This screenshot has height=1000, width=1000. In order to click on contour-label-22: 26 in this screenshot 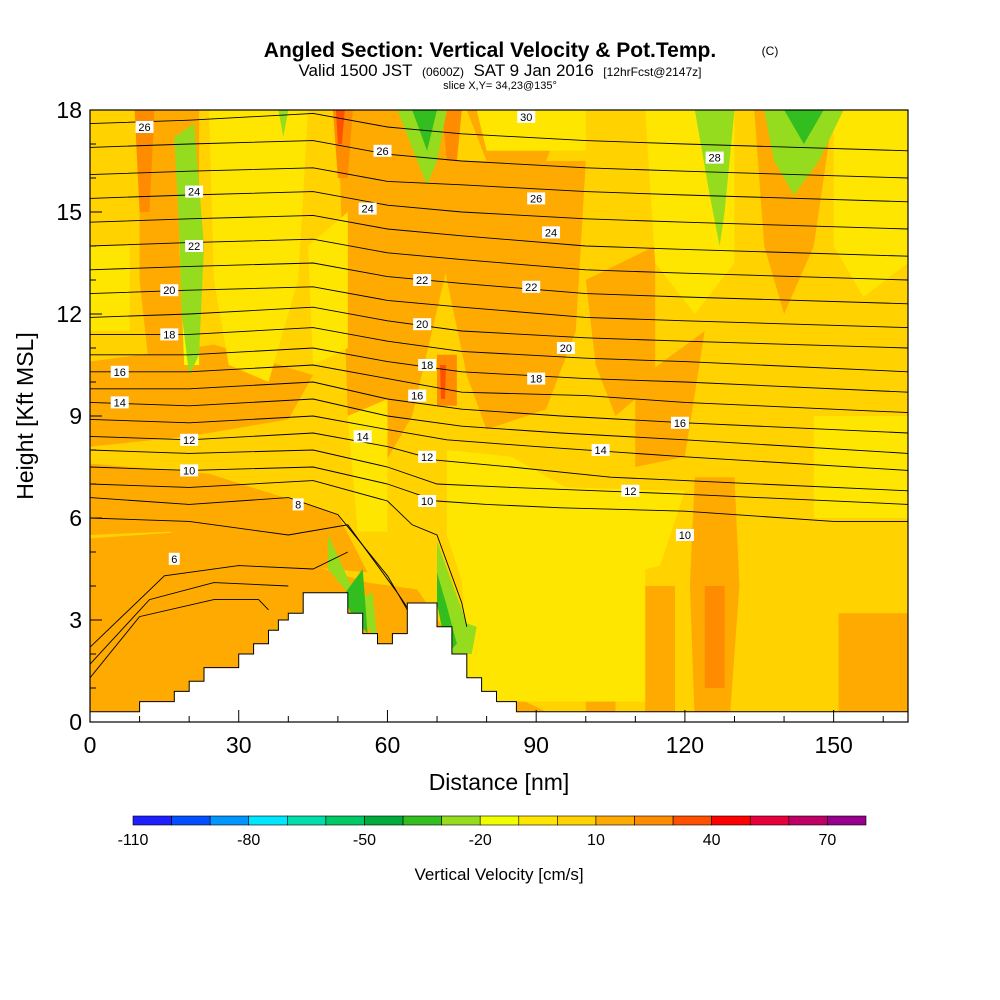, I will do `click(382, 151)`.